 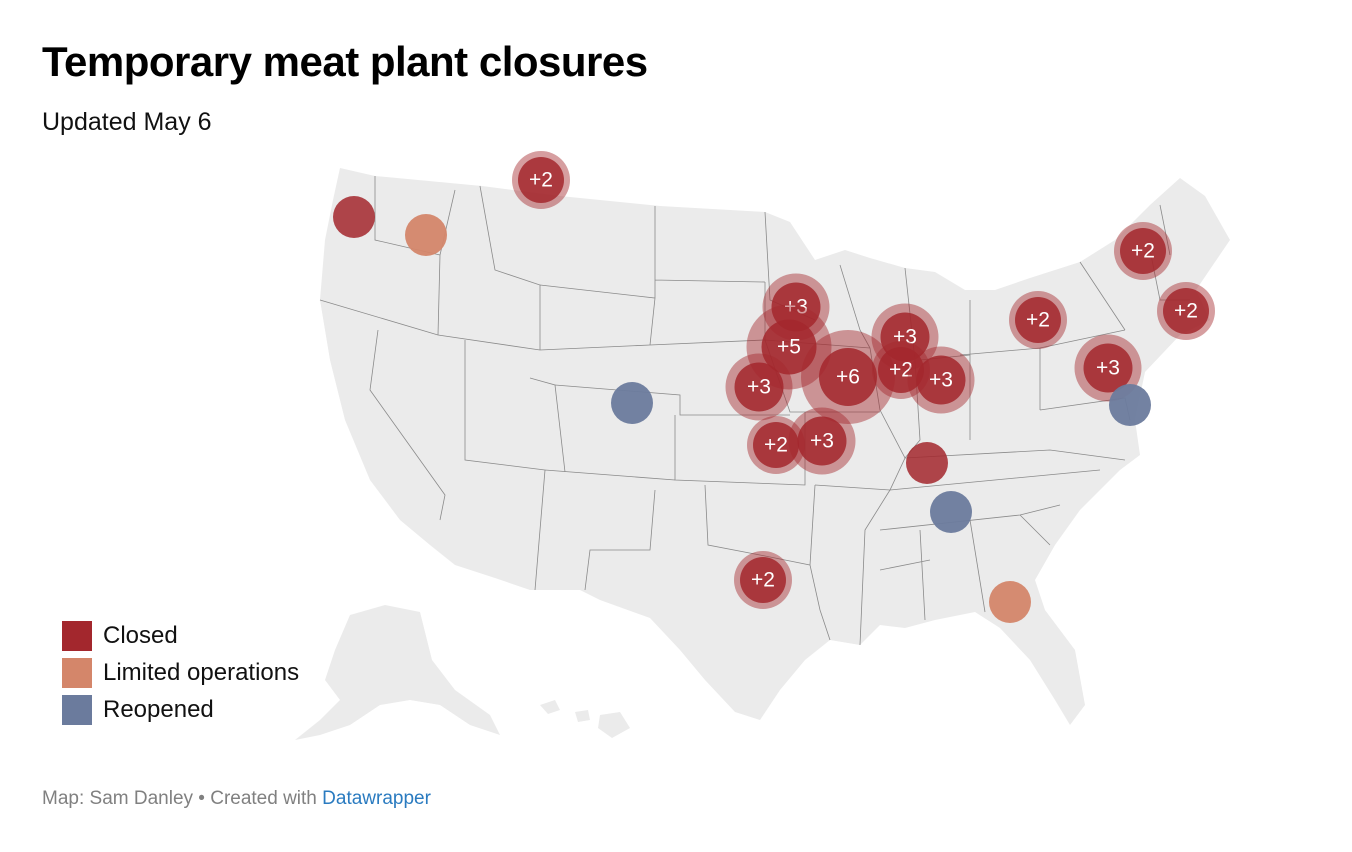 What do you see at coordinates (77, 672) in the screenshot?
I see `legend-swatch-limited` at bounding box center [77, 672].